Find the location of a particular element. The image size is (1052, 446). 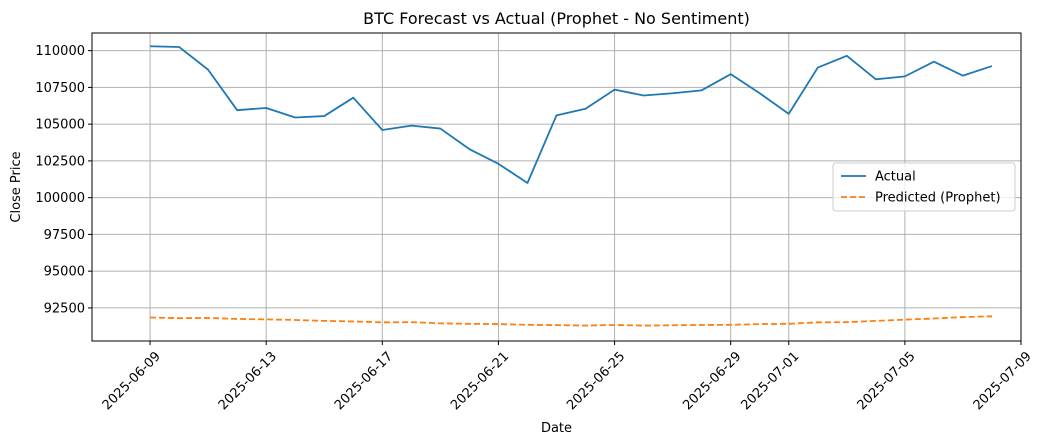

legend-box is located at coordinates (924, 187).